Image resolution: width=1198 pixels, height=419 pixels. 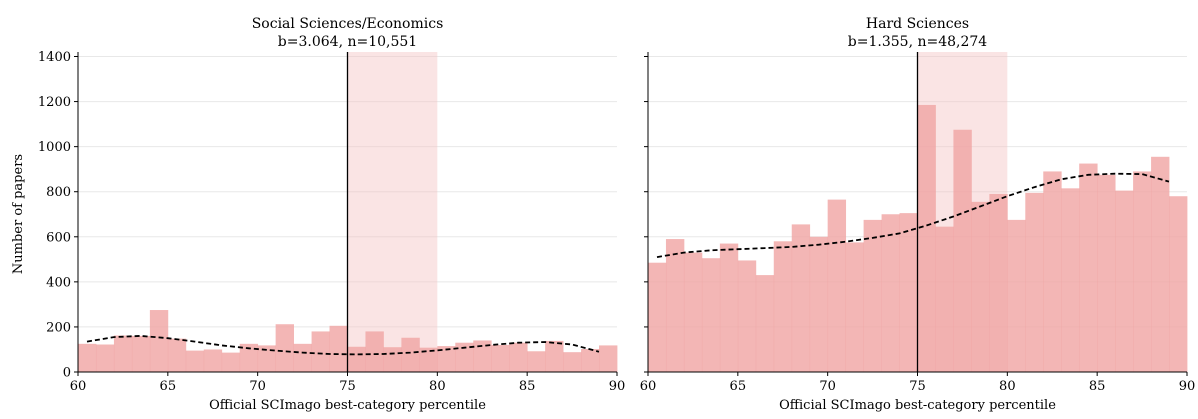 What do you see at coordinates (58, 237) in the screenshot?
I see `y-tick-label: 600` at bounding box center [58, 237].